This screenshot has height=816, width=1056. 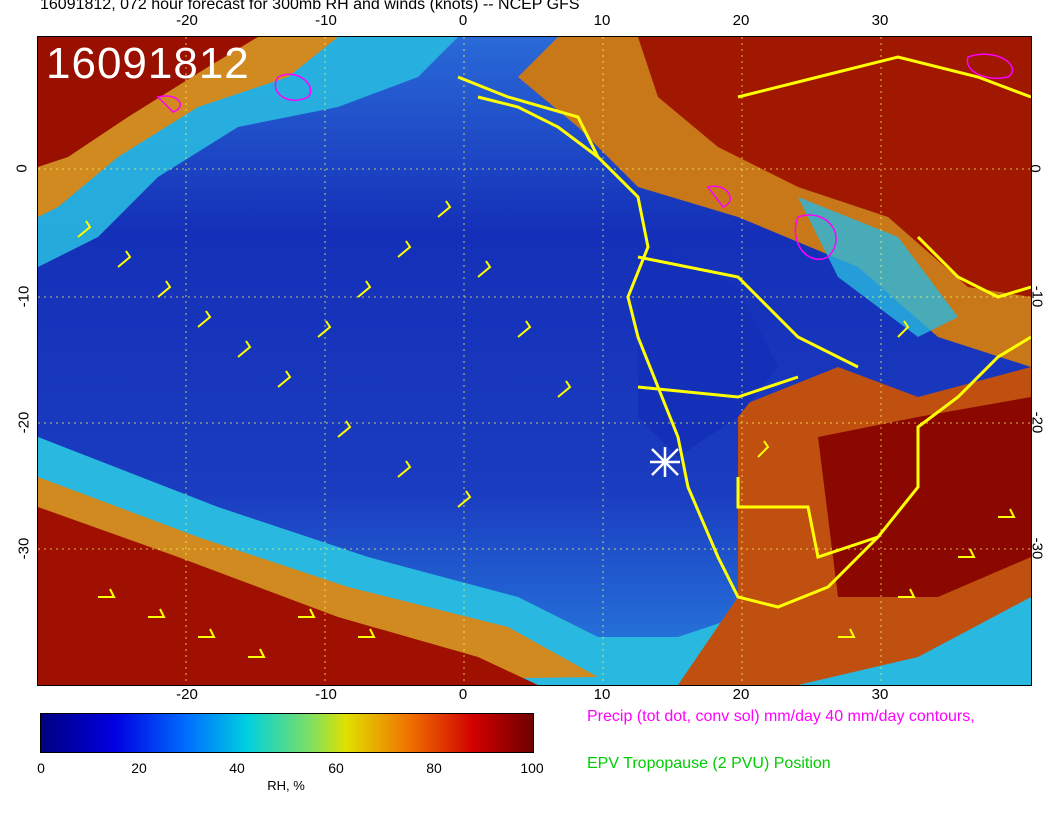 What do you see at coordinates (148, 63) in the screenshot?
I see `map-date-stamp: 16091812` at bounding box center [148, 63].